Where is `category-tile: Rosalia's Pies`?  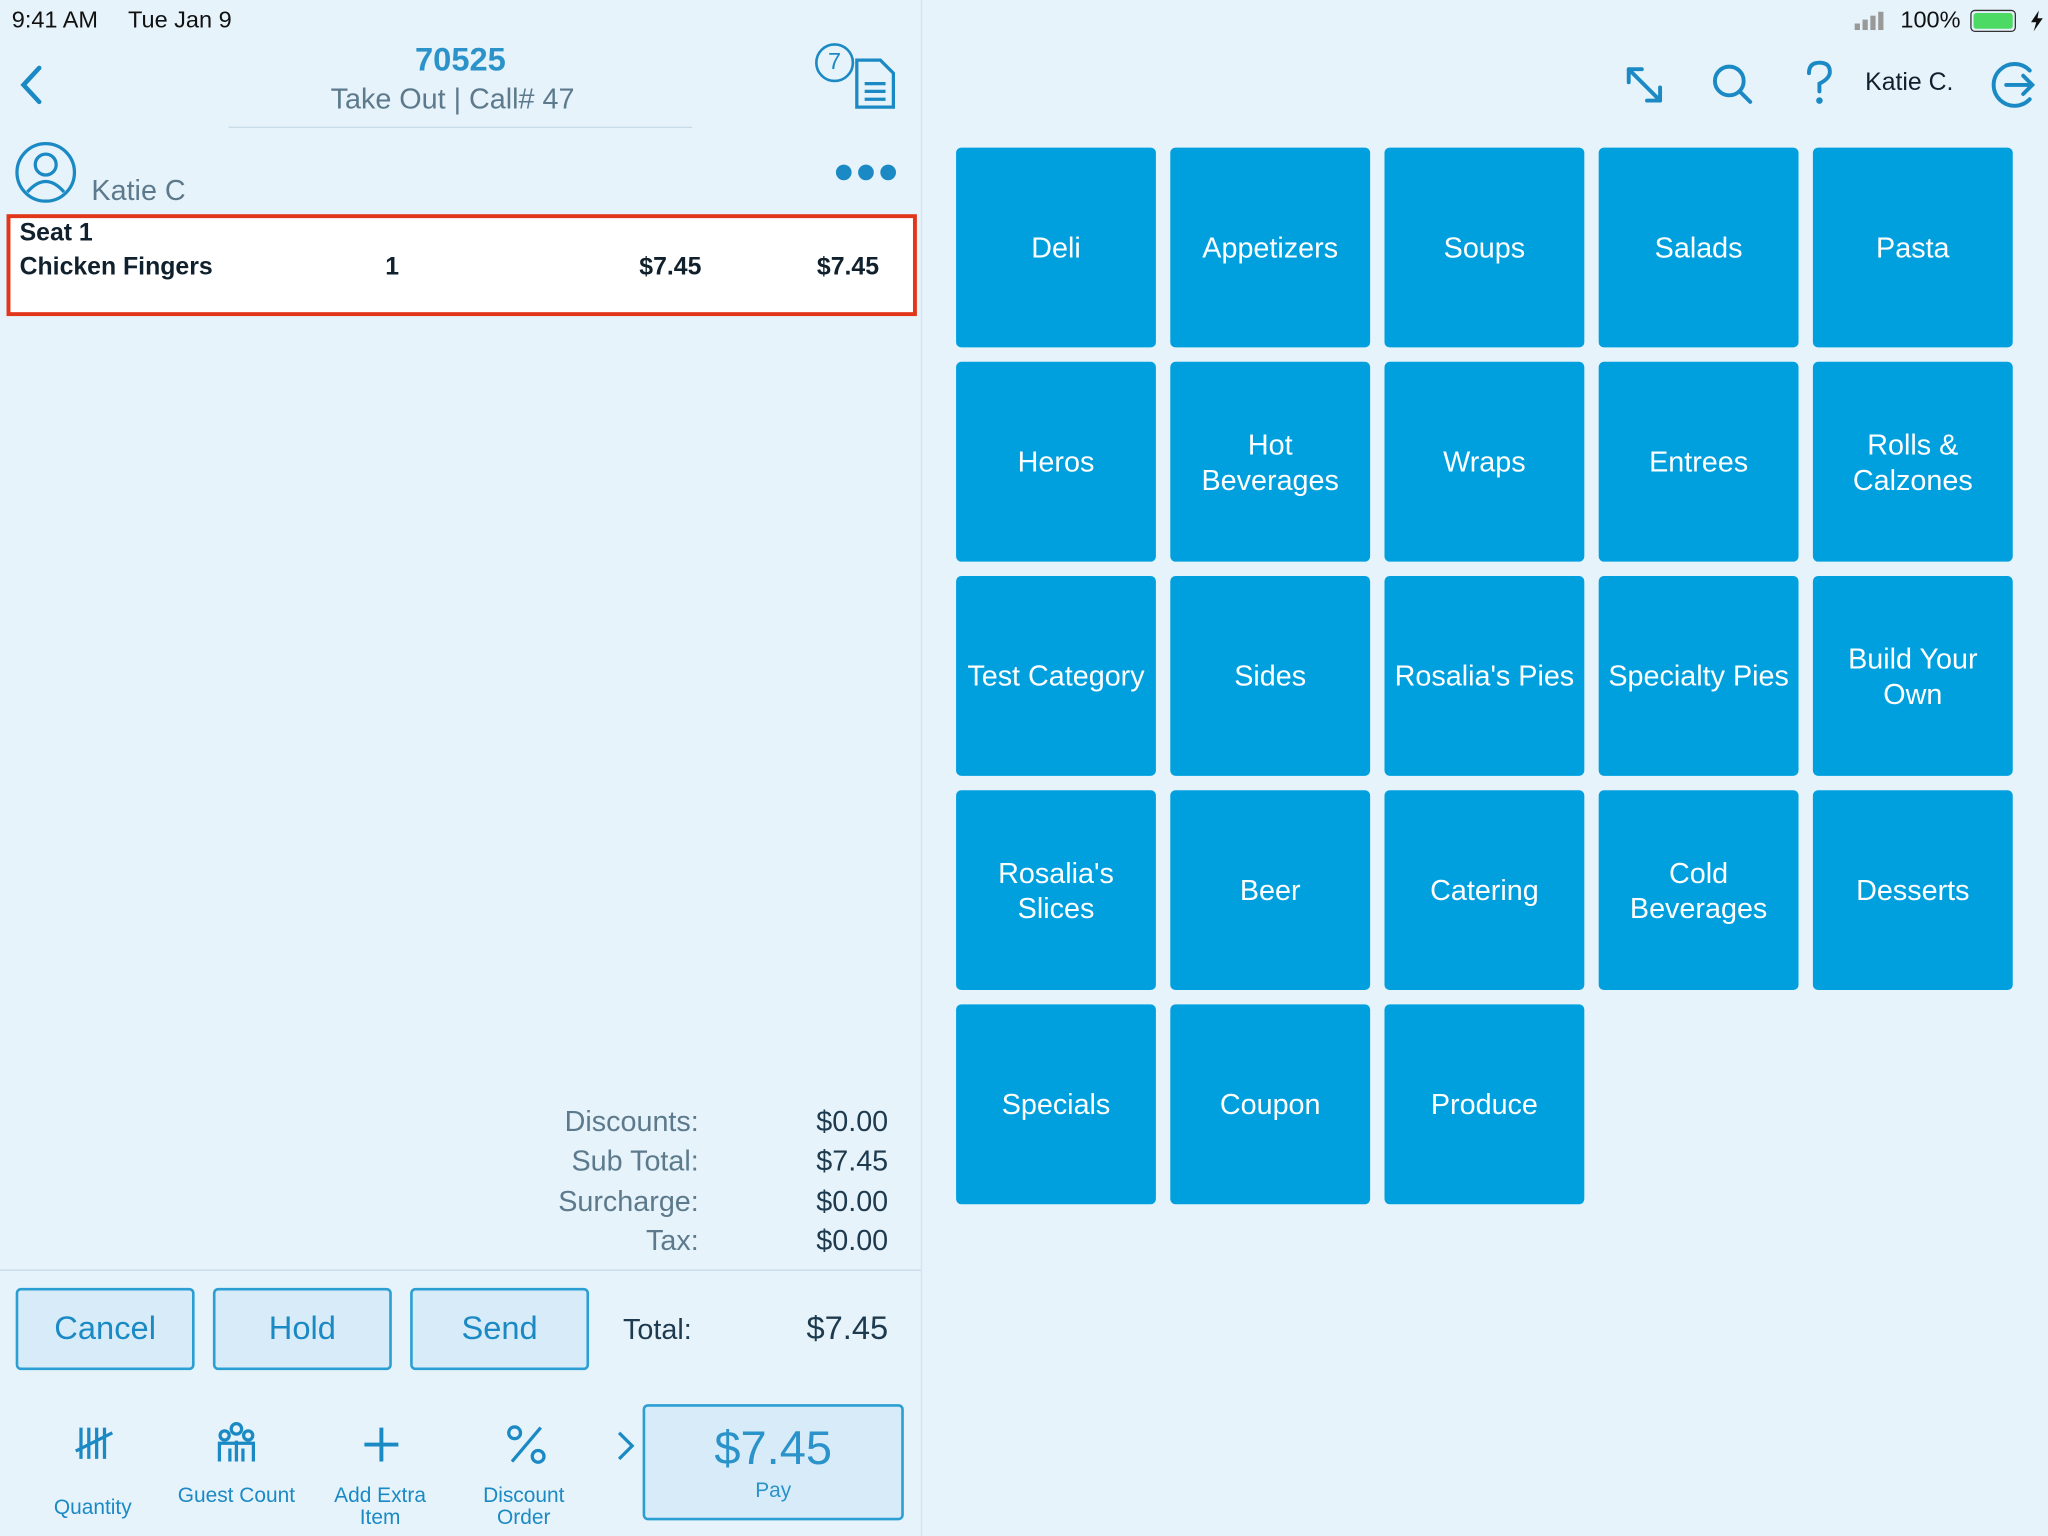 category-tile: Rosalia's Pies is located at coordinates (1484, 675).